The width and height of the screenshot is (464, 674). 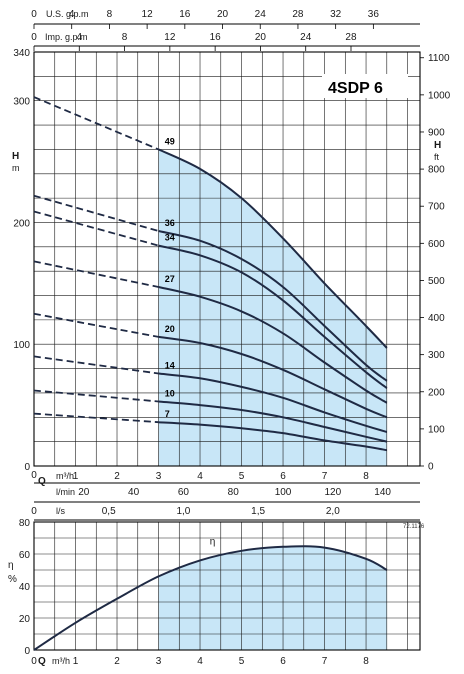 I want to click on eff-y-tick-label: 60, so click(x=25, y=555).